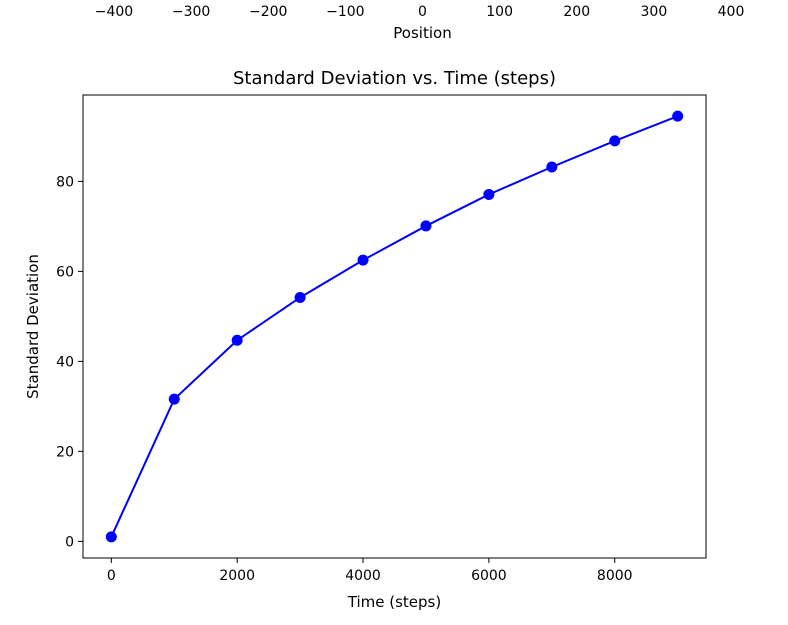 This screenshot has height=625, width=788. What do you see at coordinates (489, 576) in the screenshot?
I see `x-tick-label: 6000` at bounding box center [489, 576].